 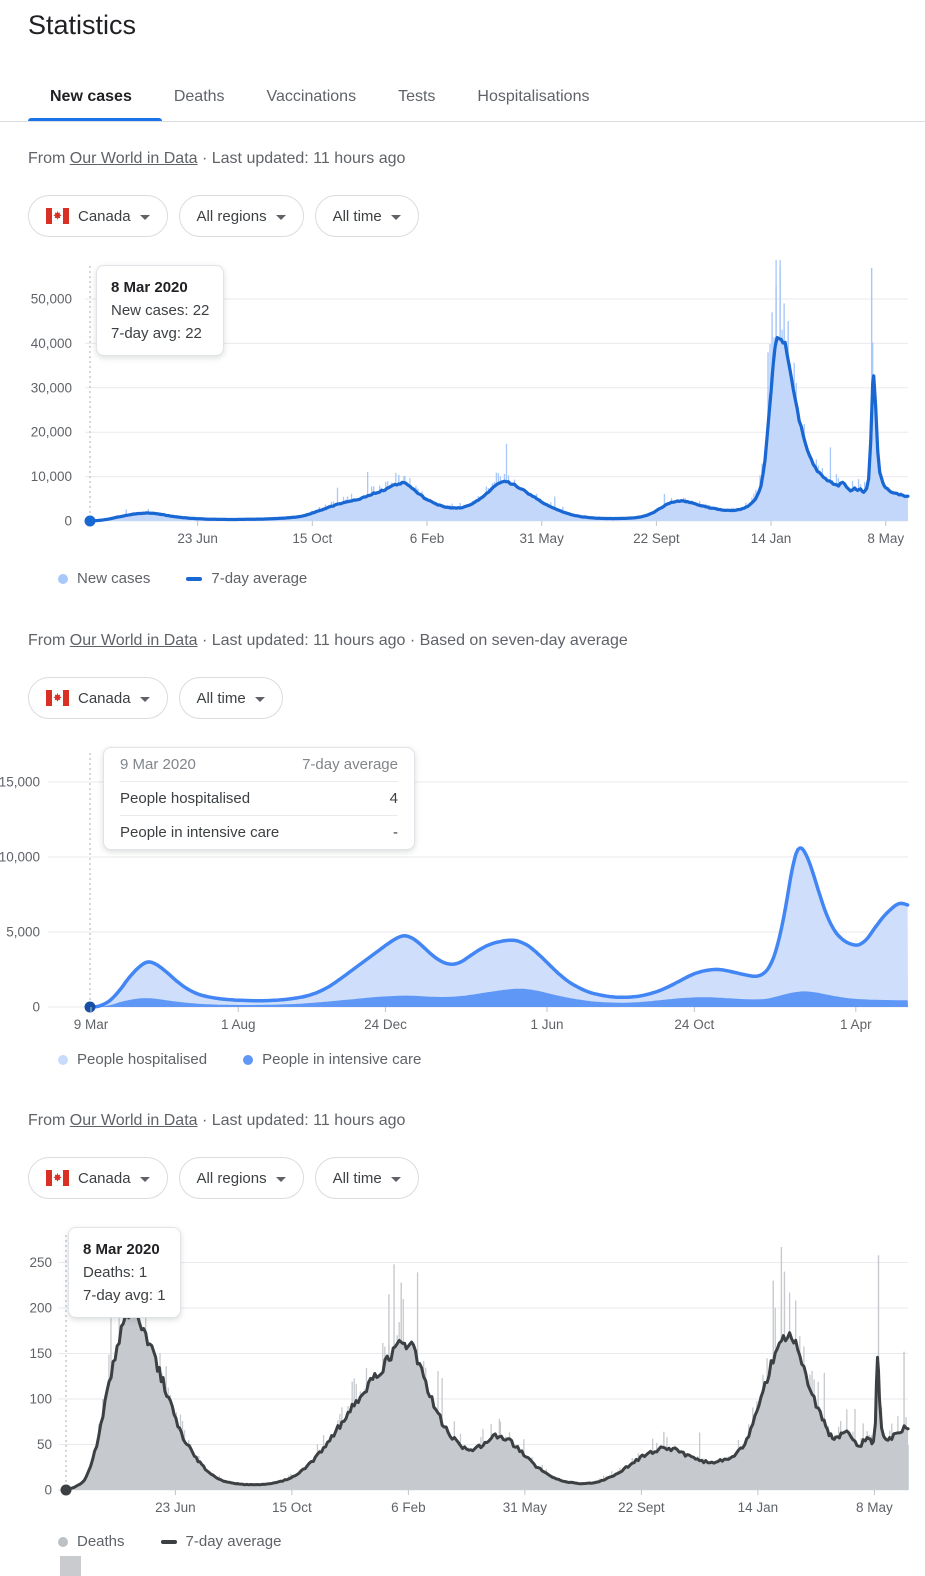 I want to click on y-axis-label: 15,000, so click(x=20, y=782).